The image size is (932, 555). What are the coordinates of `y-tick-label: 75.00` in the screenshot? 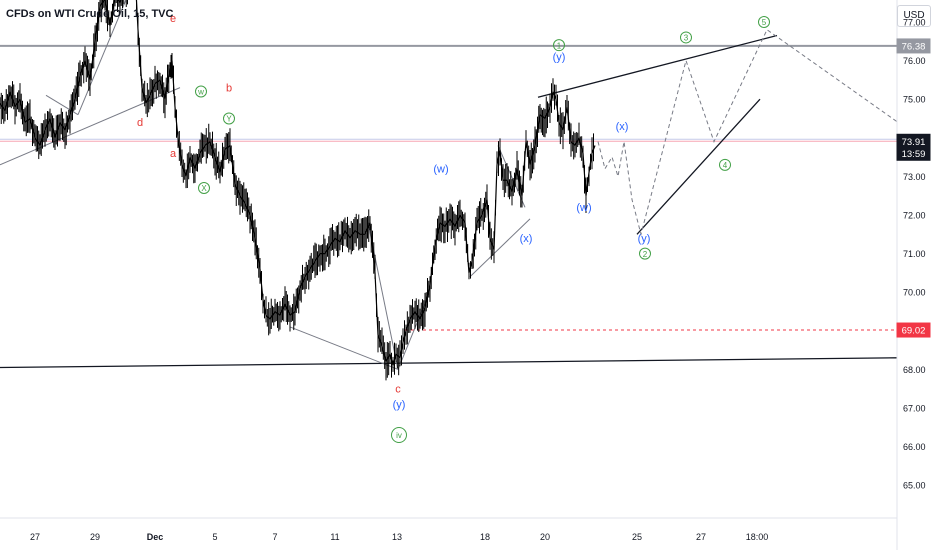 It's located at (914, 100).